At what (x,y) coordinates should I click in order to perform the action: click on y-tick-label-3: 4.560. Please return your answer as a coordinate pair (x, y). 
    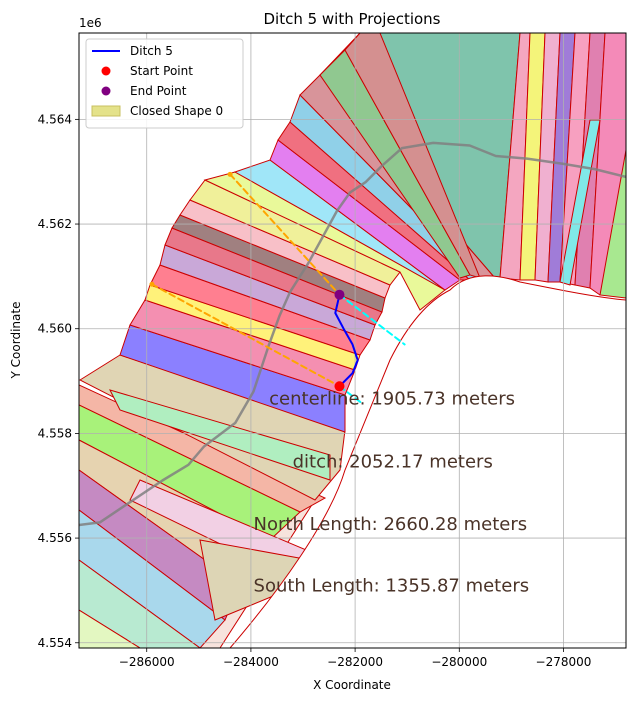
    Looking at the image, I should click on (55, 329).